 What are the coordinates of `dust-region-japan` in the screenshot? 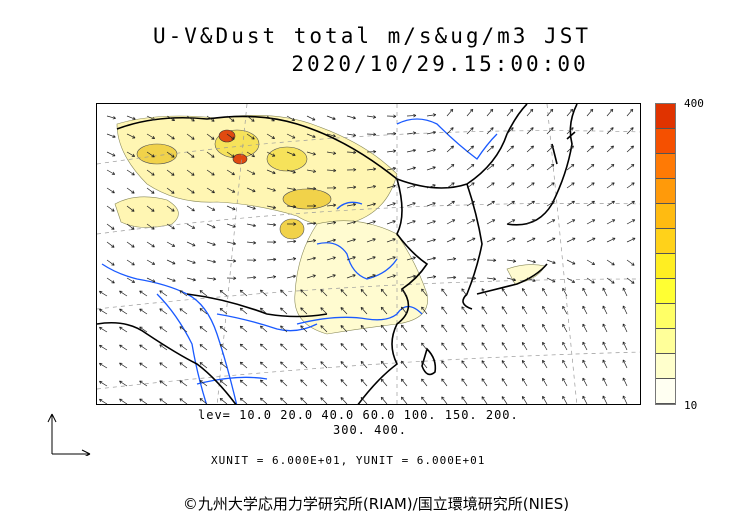 It's located at (526, 274).